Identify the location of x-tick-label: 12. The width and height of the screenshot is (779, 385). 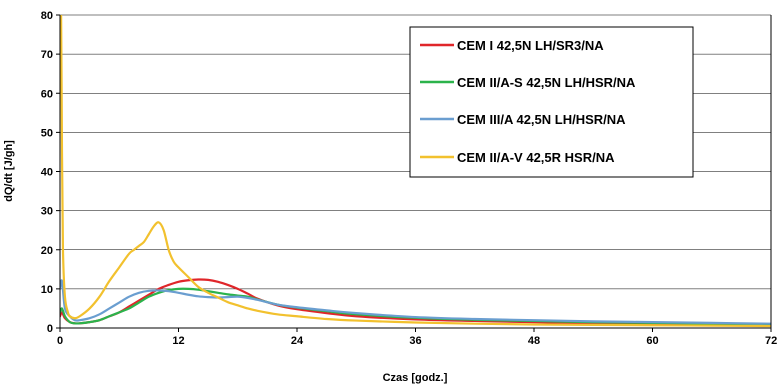
(178, 341).